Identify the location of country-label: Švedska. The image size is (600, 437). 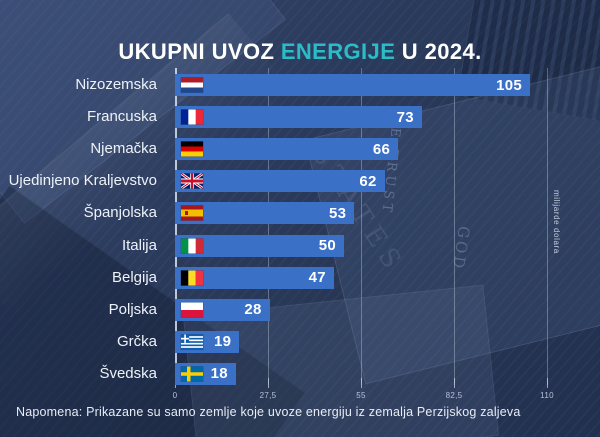
(128, 373).